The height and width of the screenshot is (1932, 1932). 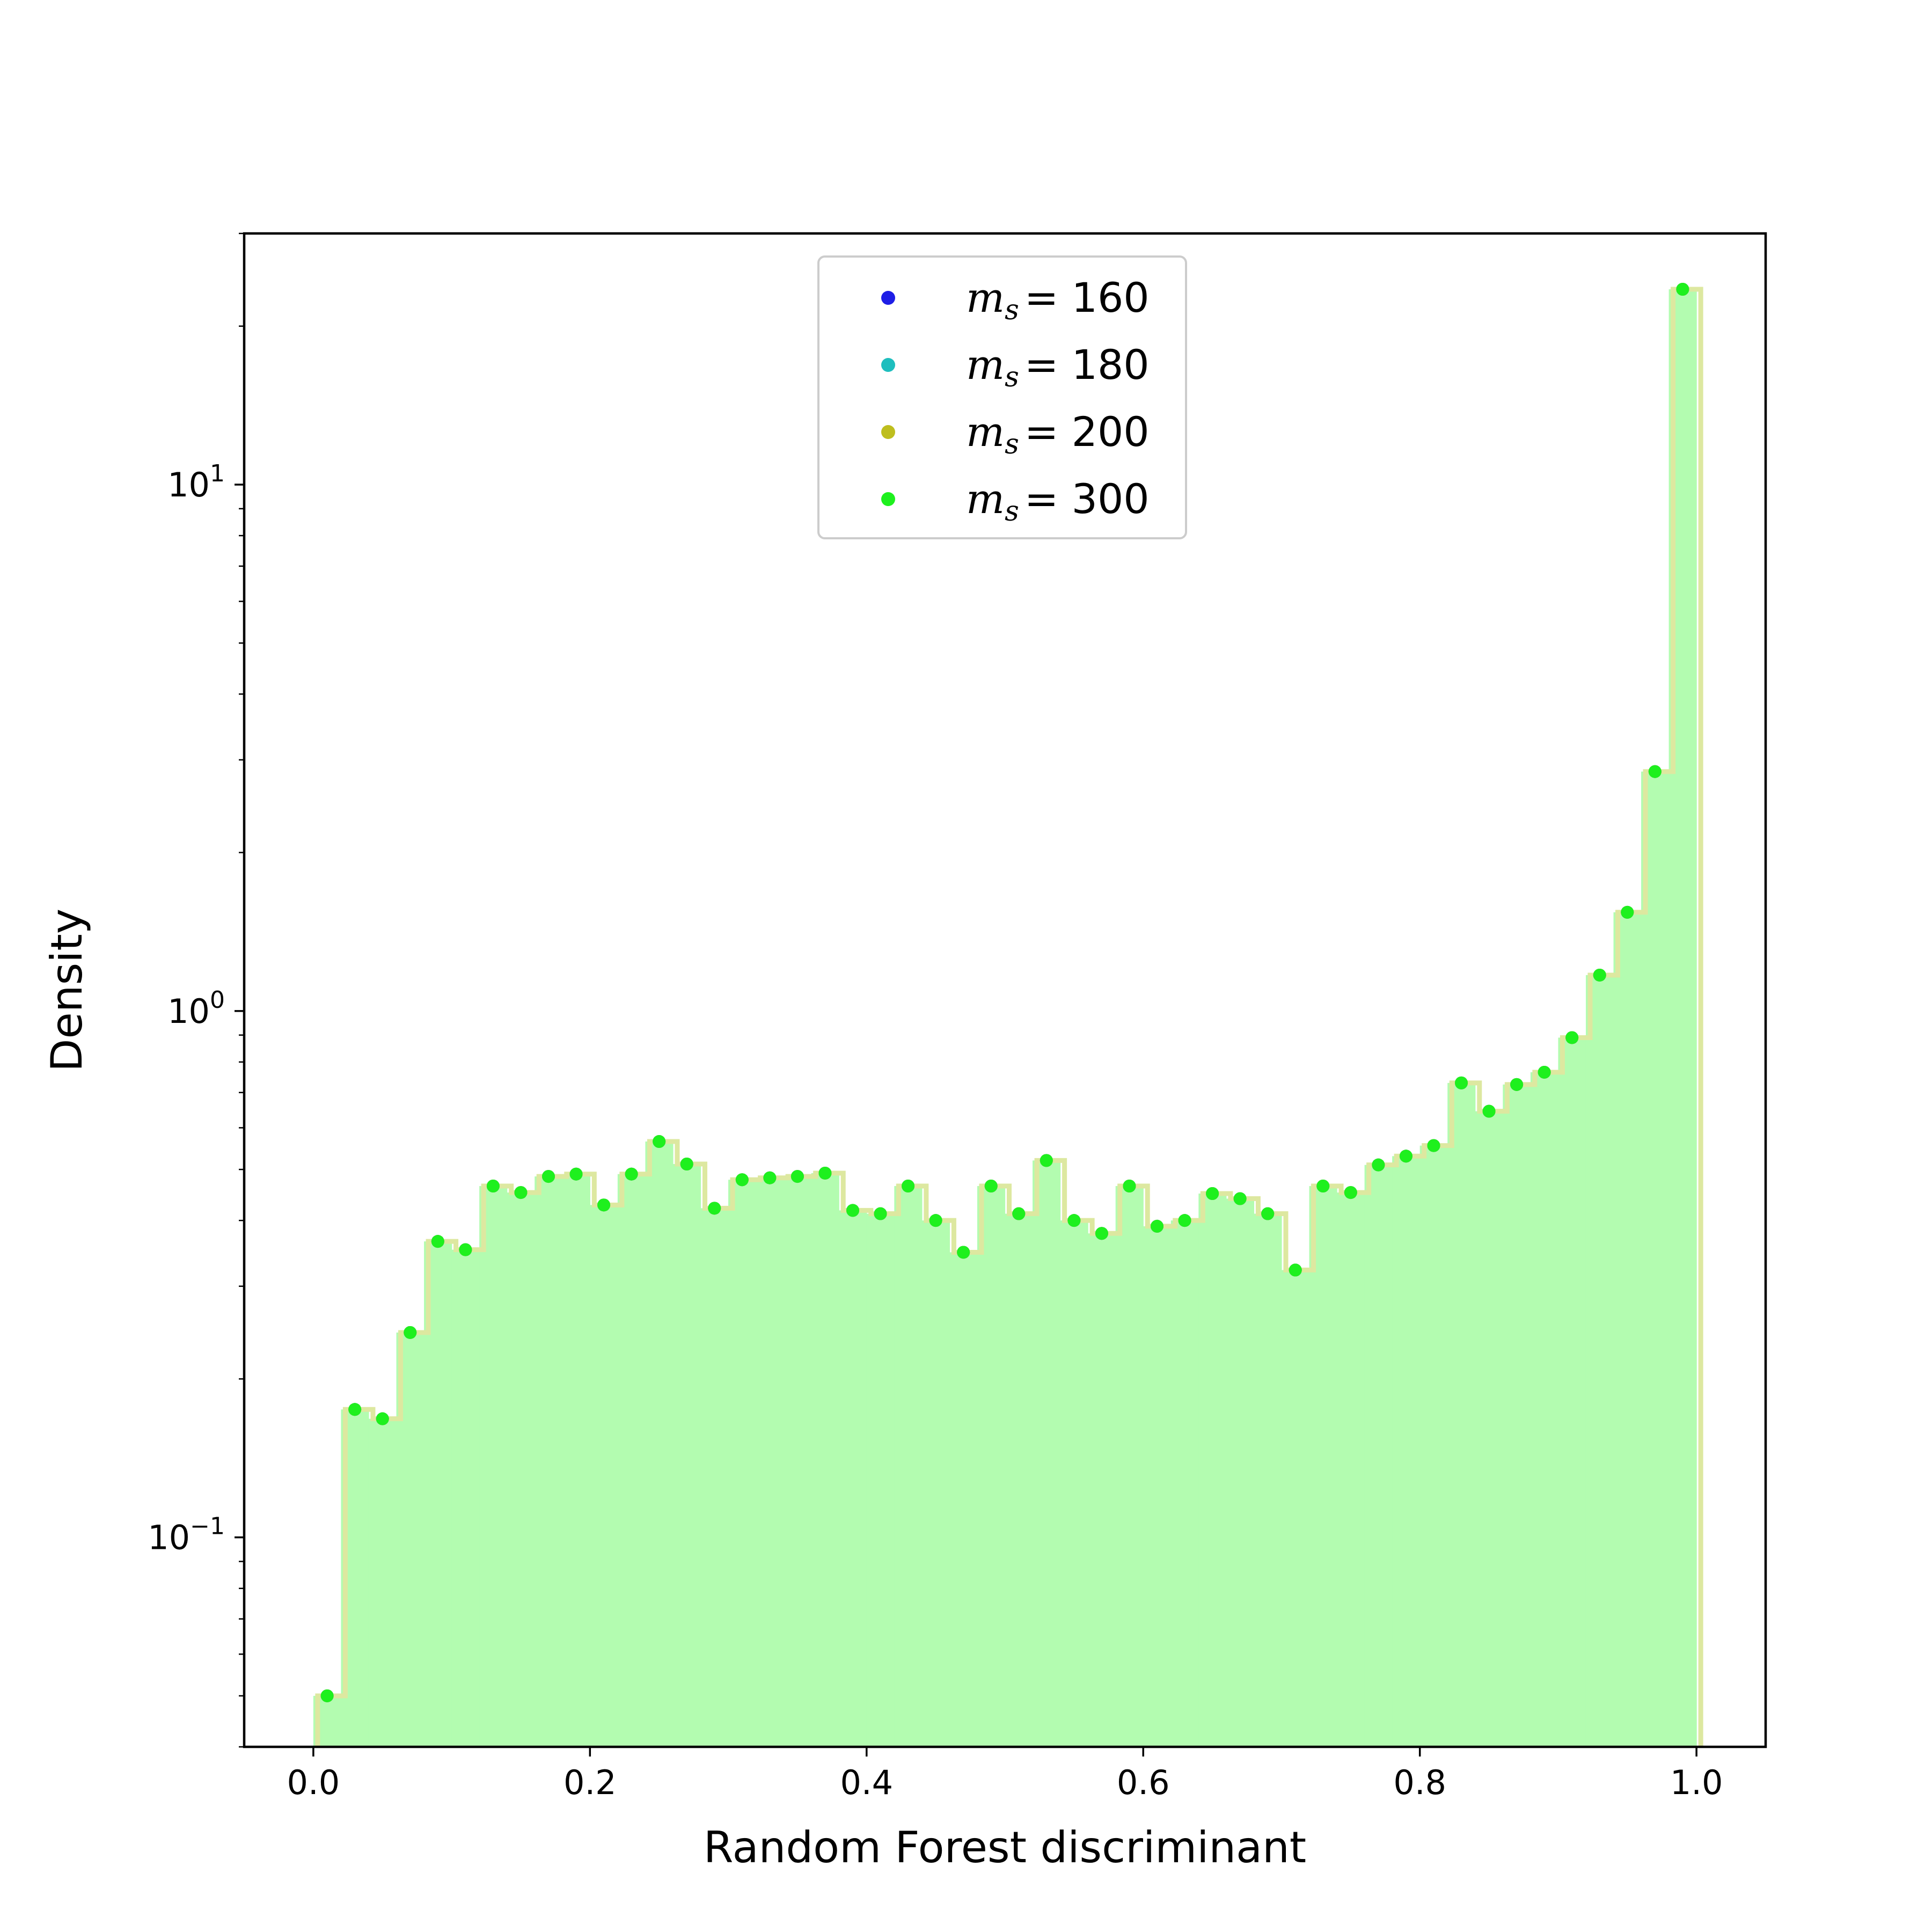 What do you see at coordinates (1143, 1782) in the screenshot?
I see `x-tick-label: 0.6` at bounding box center [1143, 1782].